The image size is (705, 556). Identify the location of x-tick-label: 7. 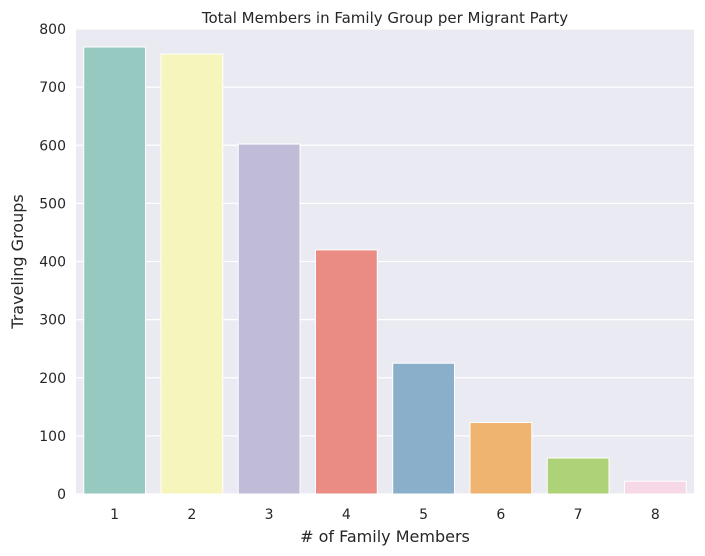
(578, 515).